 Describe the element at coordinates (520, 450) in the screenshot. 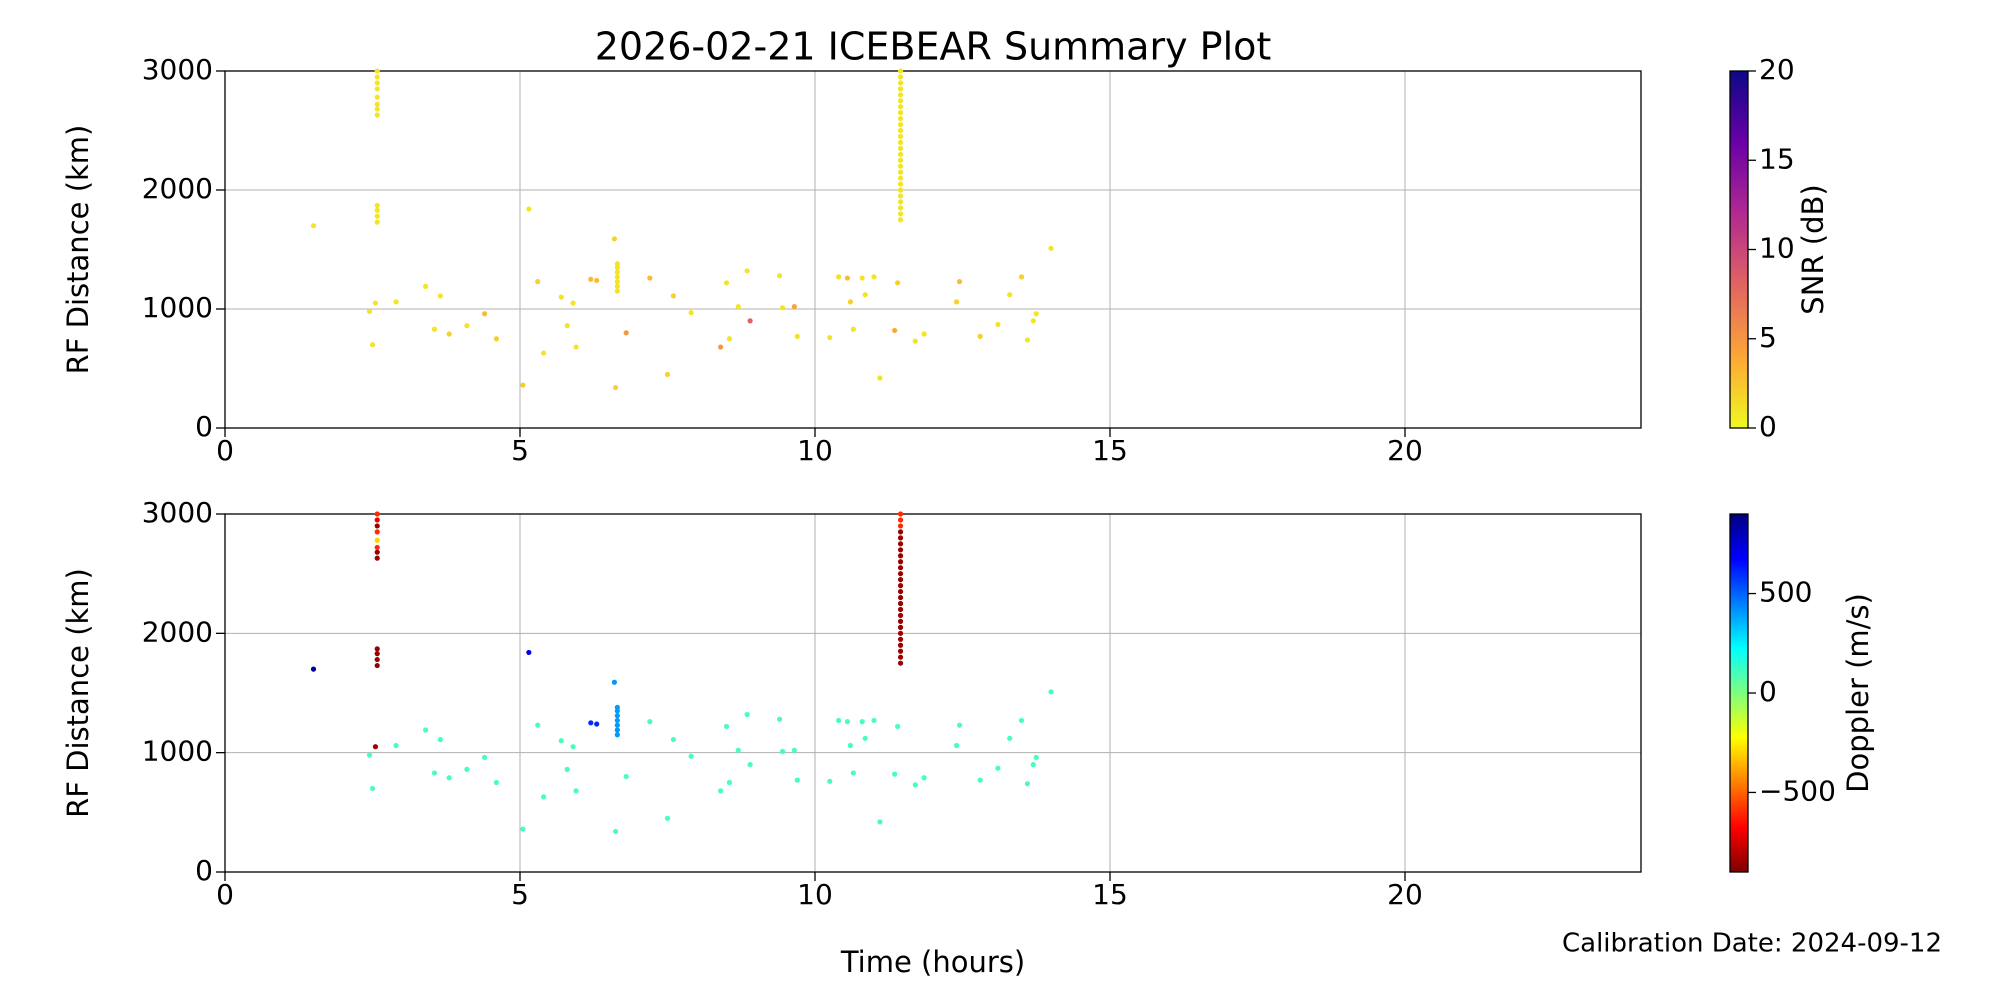

I see `x-tick-label: 5` at that location.